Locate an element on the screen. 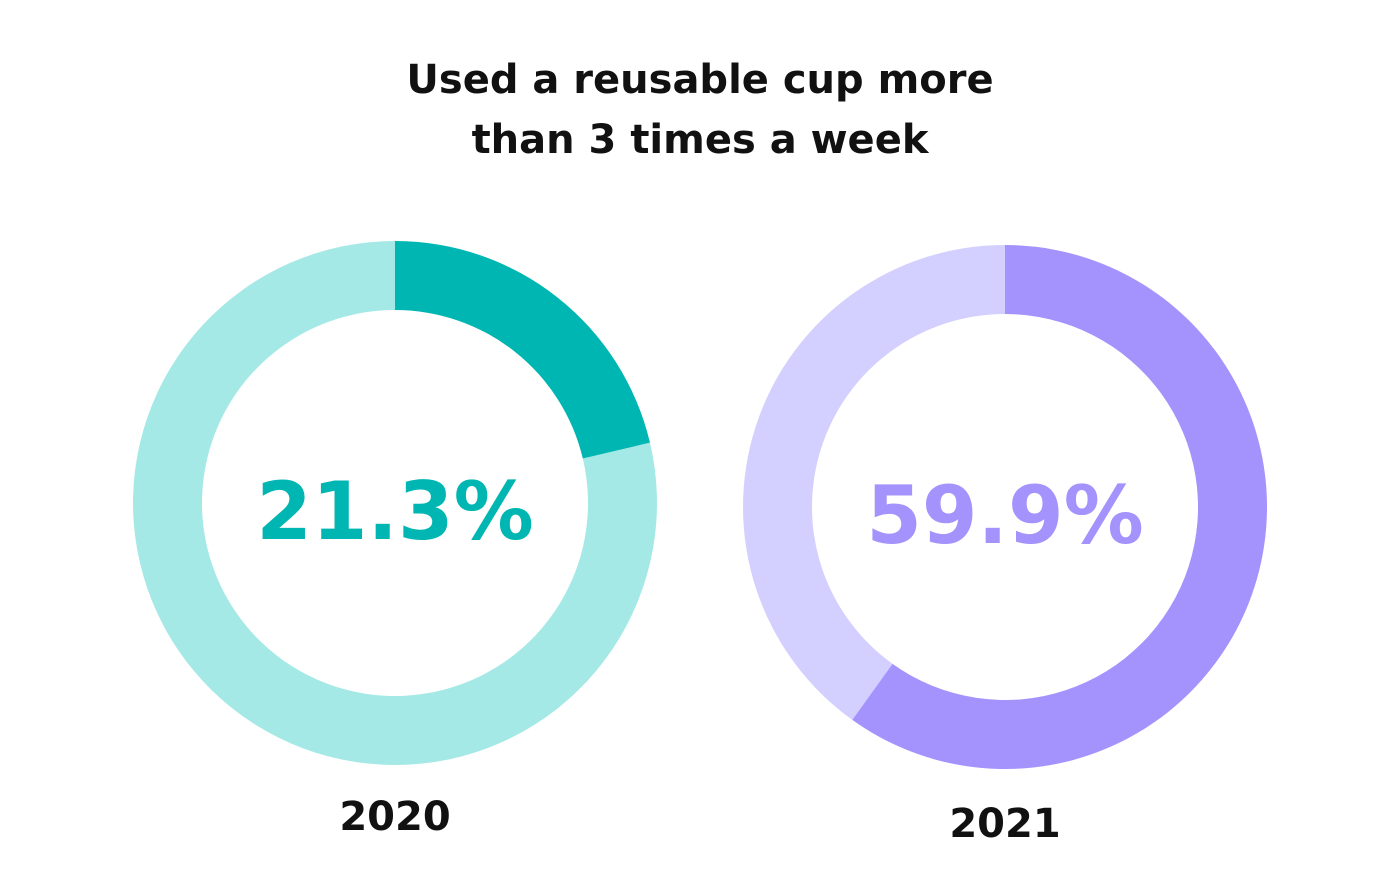 This screenshot has width=1400, height=879. value-label-2020: 21.3% is located at coordinates (395, 511).